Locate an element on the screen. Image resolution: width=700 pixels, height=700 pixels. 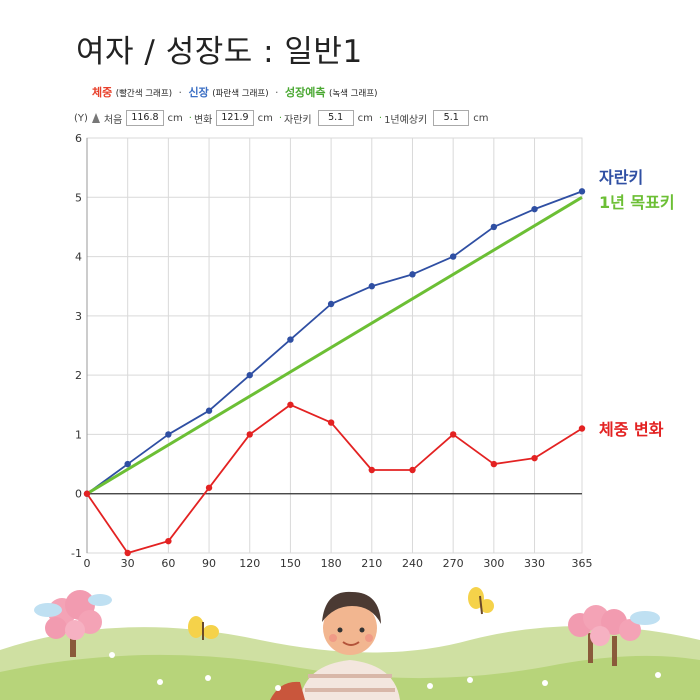
legend-weight-note: (빨간색 그래프) is located at coordinates (144, 94).